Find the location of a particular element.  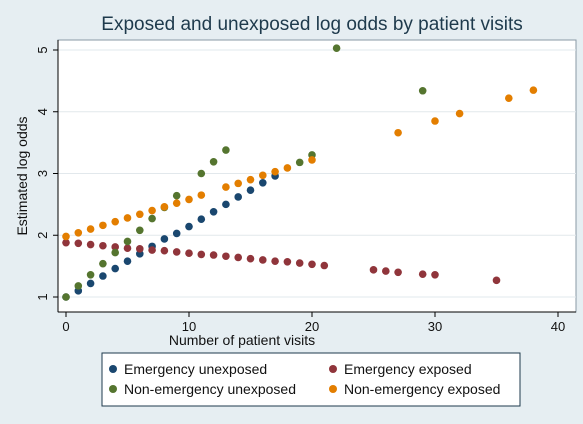

x-tick-label: 20 is located at coordinates (312, 326).